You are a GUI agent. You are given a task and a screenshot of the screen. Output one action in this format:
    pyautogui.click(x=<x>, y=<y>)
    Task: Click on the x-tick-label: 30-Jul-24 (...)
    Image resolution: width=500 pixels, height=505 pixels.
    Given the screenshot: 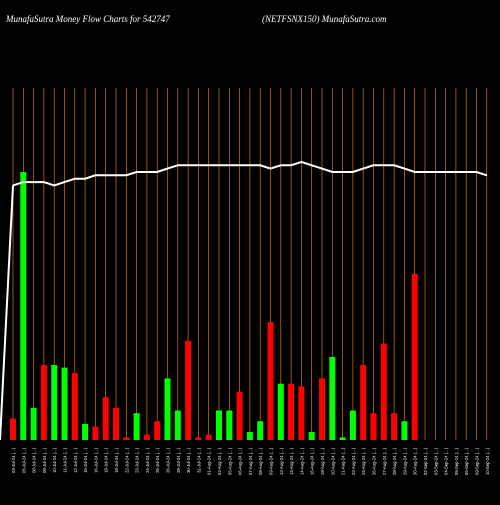 What is the action you would take?
    pyautogui.click(x=188, y=460)
    